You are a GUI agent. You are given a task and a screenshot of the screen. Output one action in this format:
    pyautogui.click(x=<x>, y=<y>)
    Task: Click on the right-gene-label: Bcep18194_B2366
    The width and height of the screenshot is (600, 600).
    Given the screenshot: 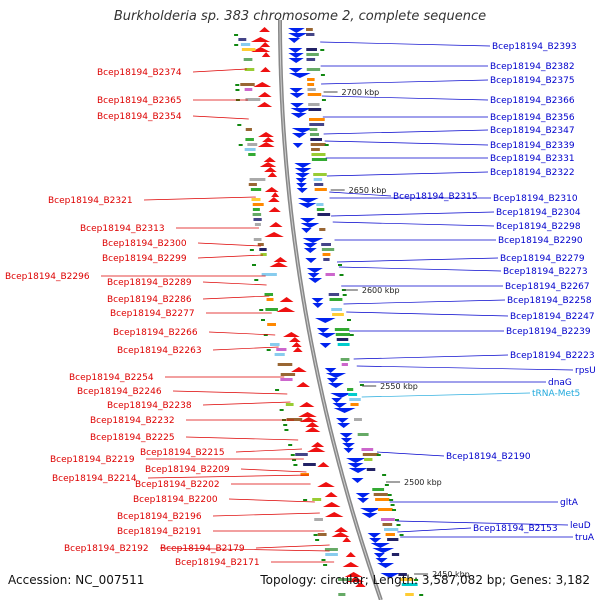 What is the action you would take?
    pyautogui.click(x=532, y=101)
    